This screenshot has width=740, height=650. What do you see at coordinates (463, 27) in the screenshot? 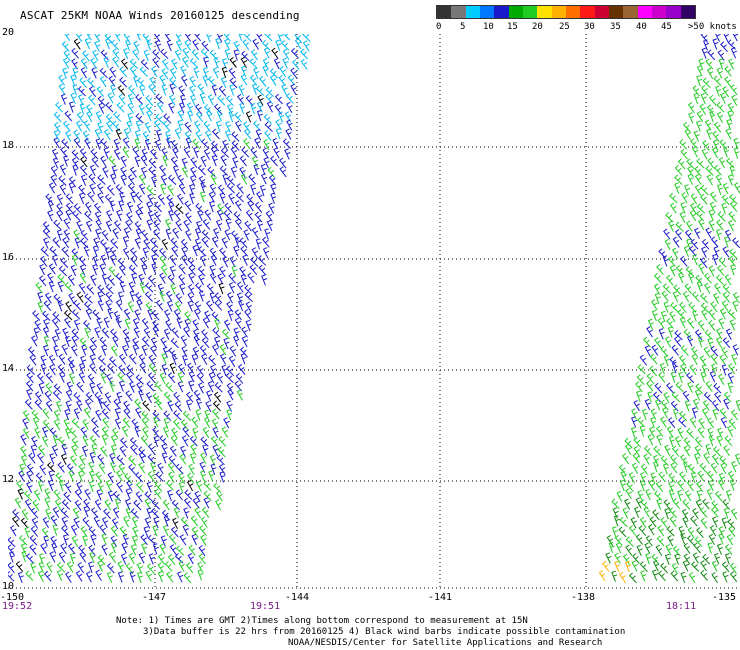
I see `scale-label: 5` at bounding box center [463, 27].